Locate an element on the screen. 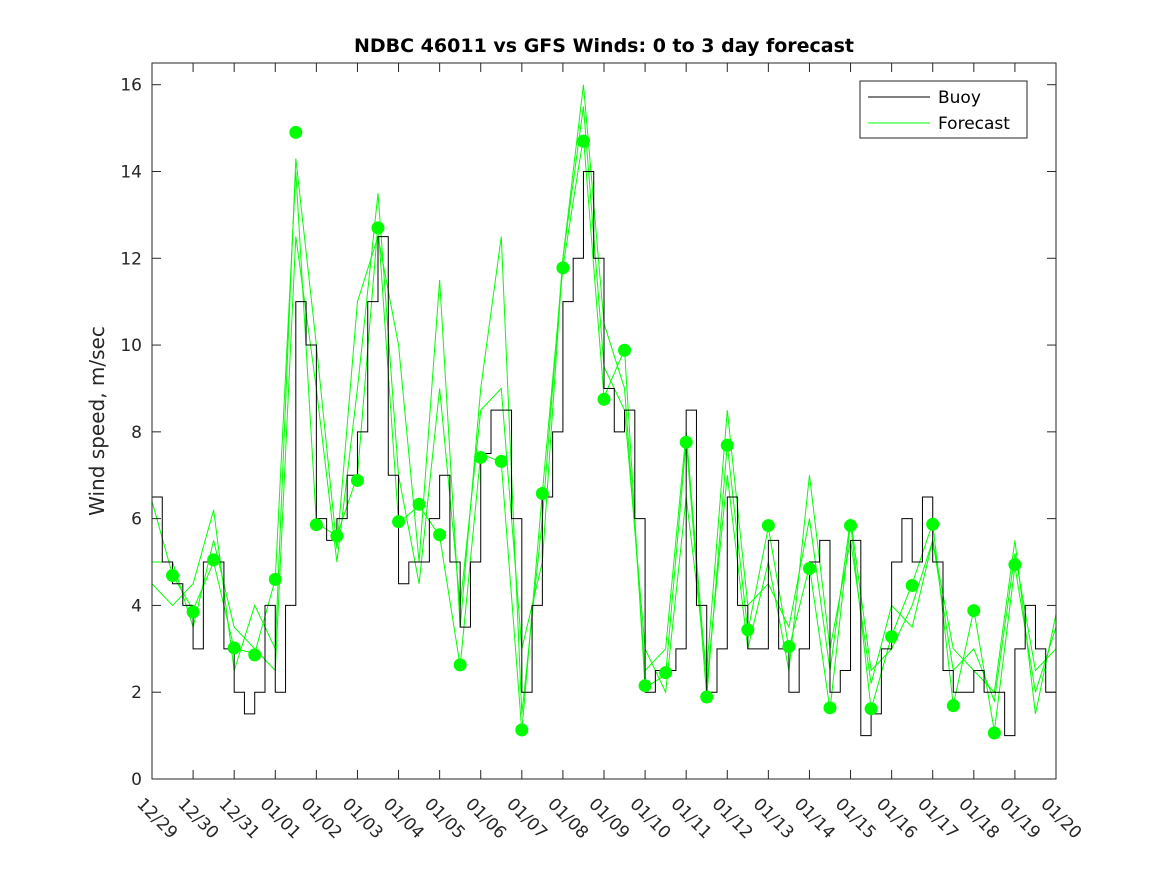  x-tick-label: 01/01 is located at coordinates (280, 818).